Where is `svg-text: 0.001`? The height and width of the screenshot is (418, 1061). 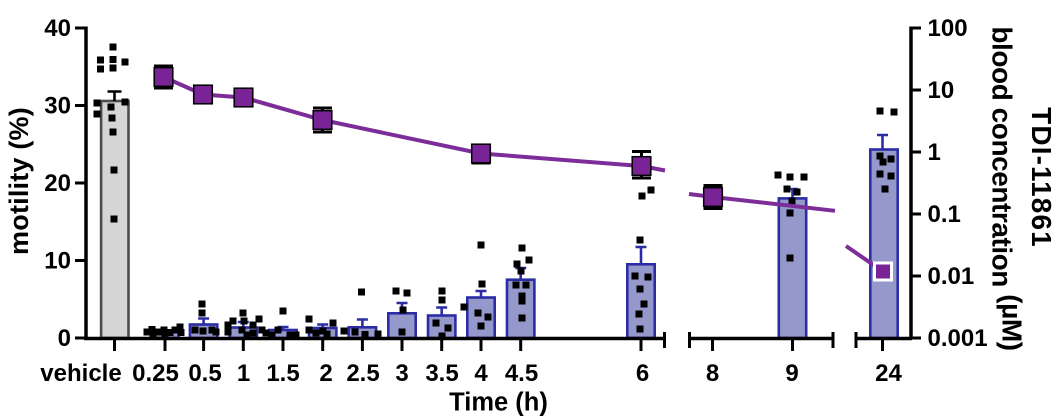 svg-text: 0.001 is located at coordinates (958, 338).